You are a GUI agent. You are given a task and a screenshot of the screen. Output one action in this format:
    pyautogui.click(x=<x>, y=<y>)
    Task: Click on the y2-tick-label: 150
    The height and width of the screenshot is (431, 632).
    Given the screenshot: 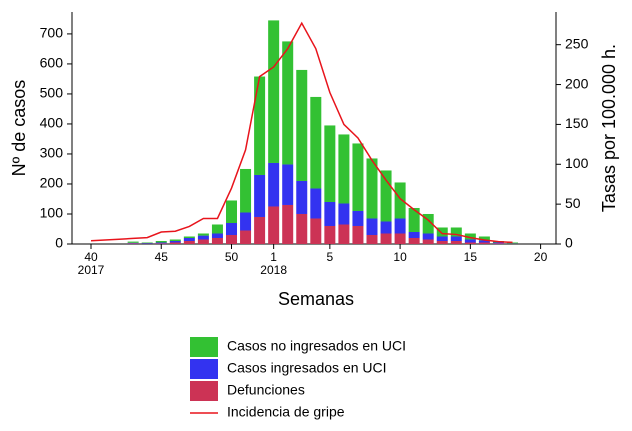 What is the action you would take?
    pyautogui.click(x=577, y=123)
    